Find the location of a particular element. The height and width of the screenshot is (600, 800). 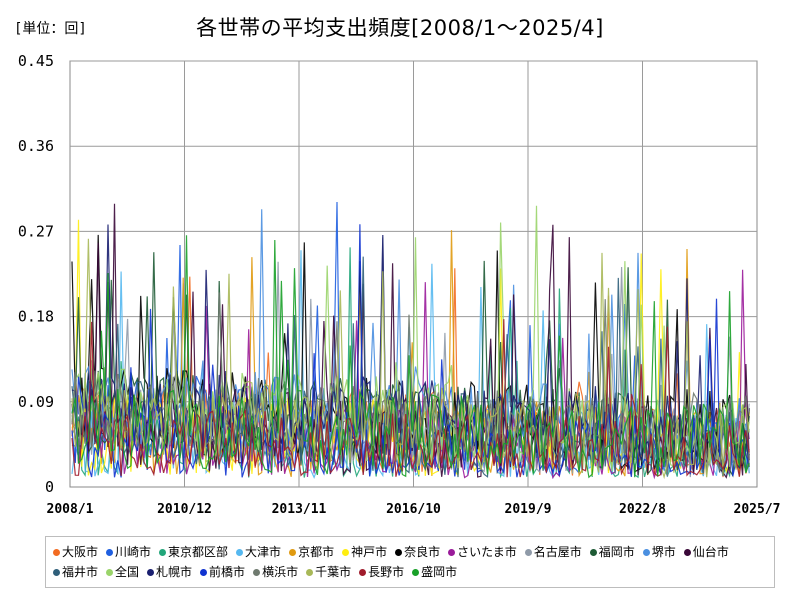

legend-label: さいたま市 is located at coordinates (487, 552).